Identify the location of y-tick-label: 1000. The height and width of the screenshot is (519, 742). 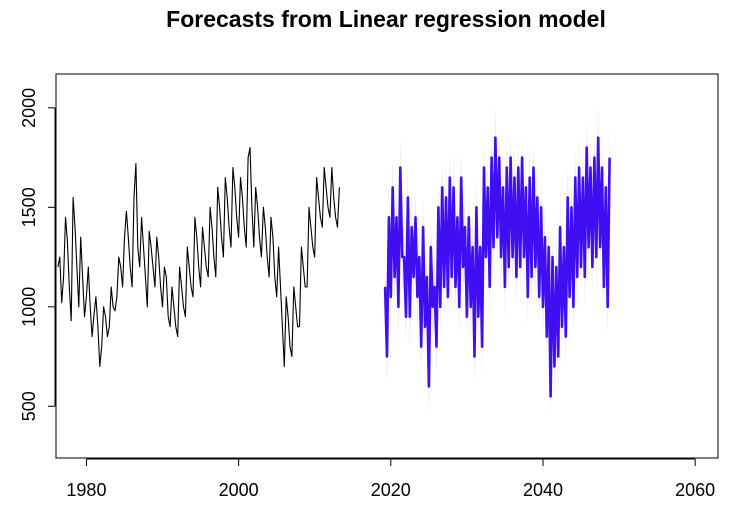
(29, 307).